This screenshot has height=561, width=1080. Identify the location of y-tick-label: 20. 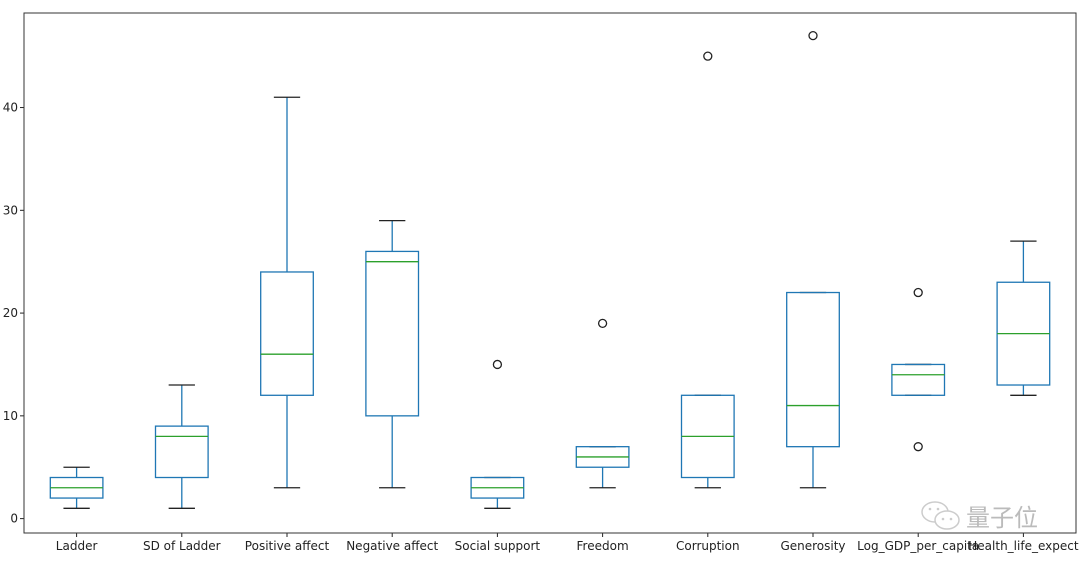
(10, 313).